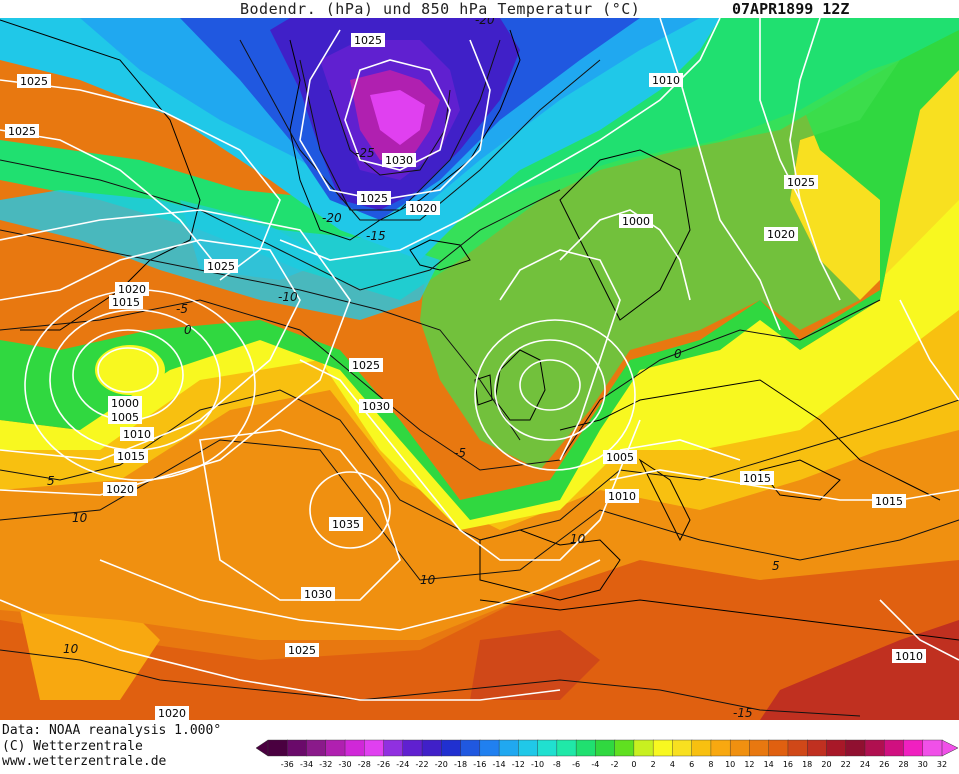 This screenshot has height=774, width=959. I want to click on colorbar-tick-label: 8, so click(710, 764).